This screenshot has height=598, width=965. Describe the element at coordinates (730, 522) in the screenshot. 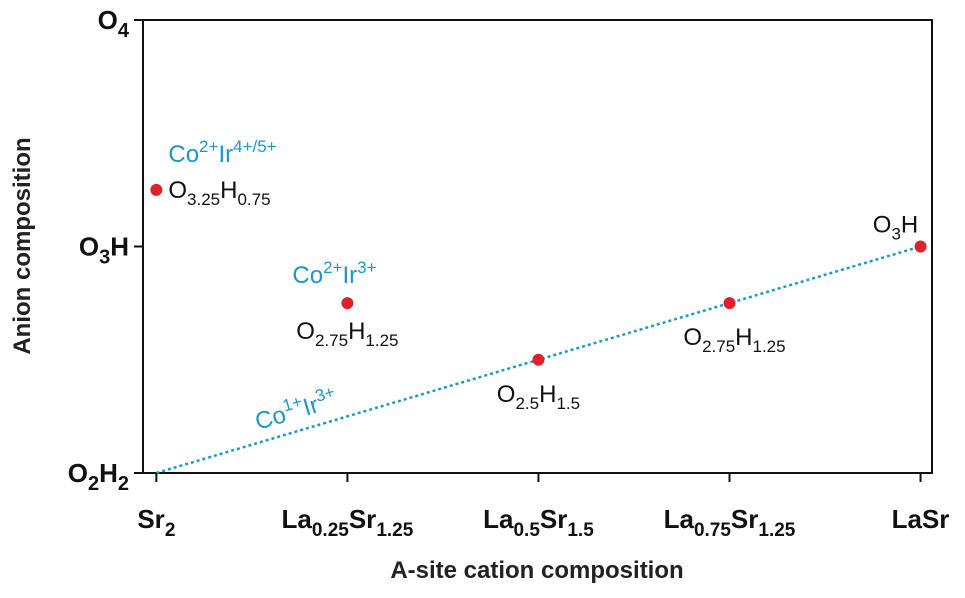

I see `x-tick-label: La0.75Sr1.25` at that location.